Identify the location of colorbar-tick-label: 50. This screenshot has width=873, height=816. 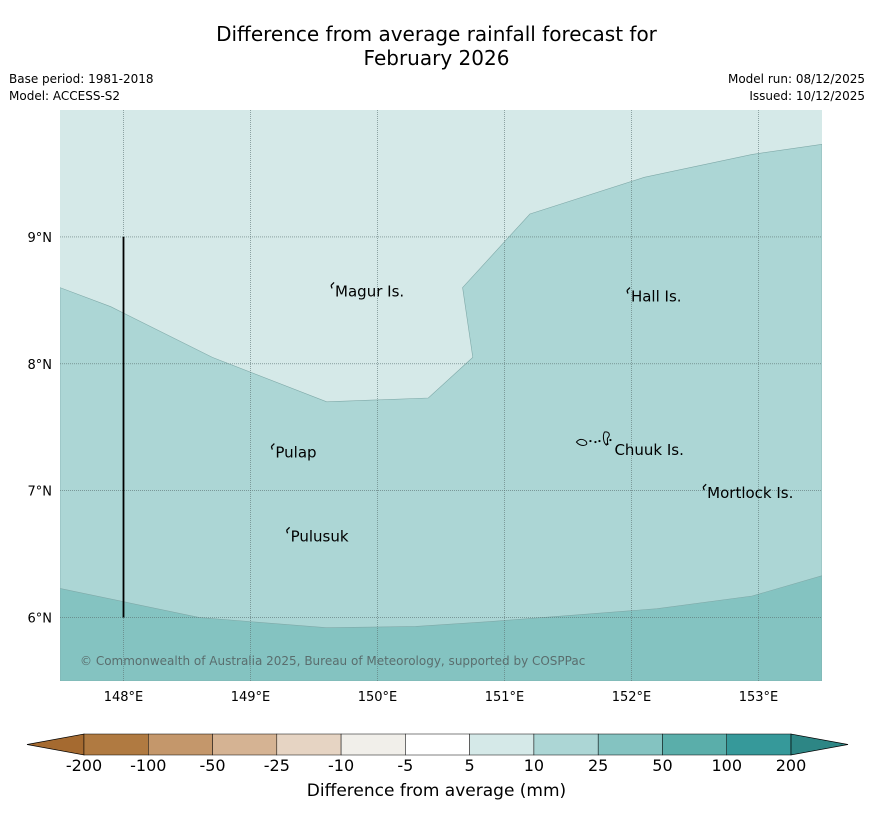
(662, 765).